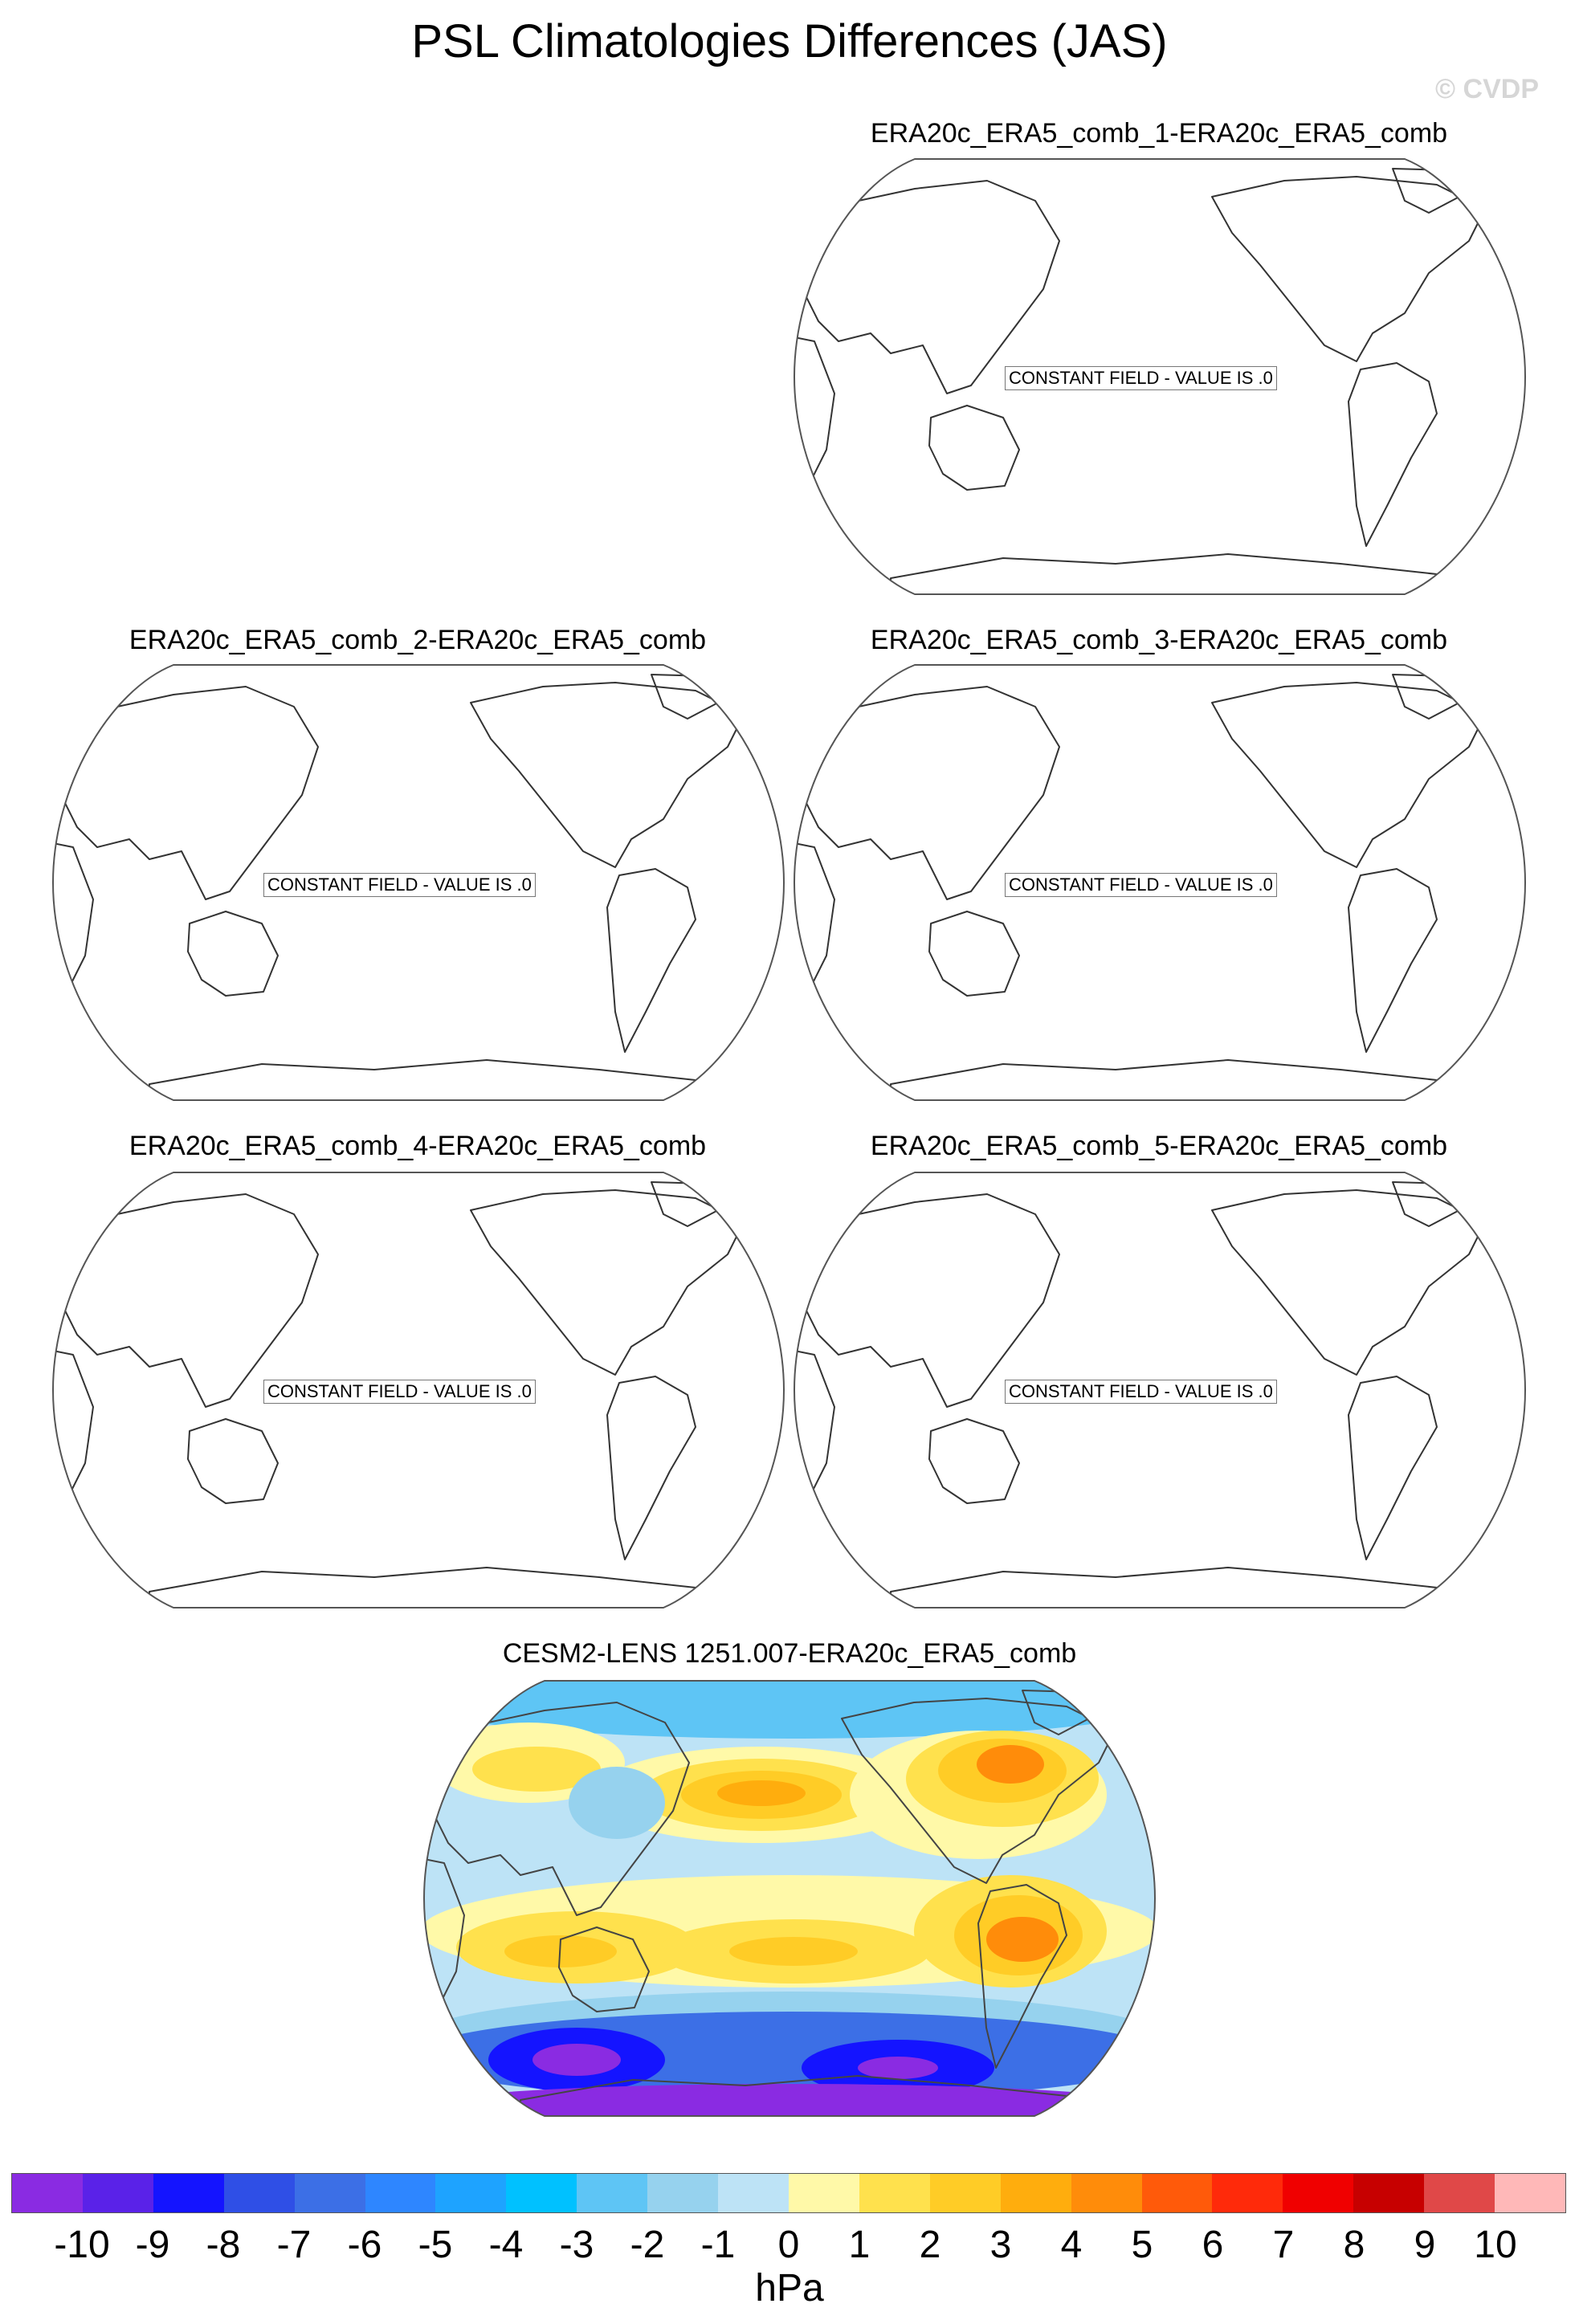 Image resolution: width=1579 pixels, height=2324 pixels. What do you see at coordinates (1283, 2245) in the screenshot?
I see `colorbar-tick-label: 7` at bounding box center [1283, 2245].